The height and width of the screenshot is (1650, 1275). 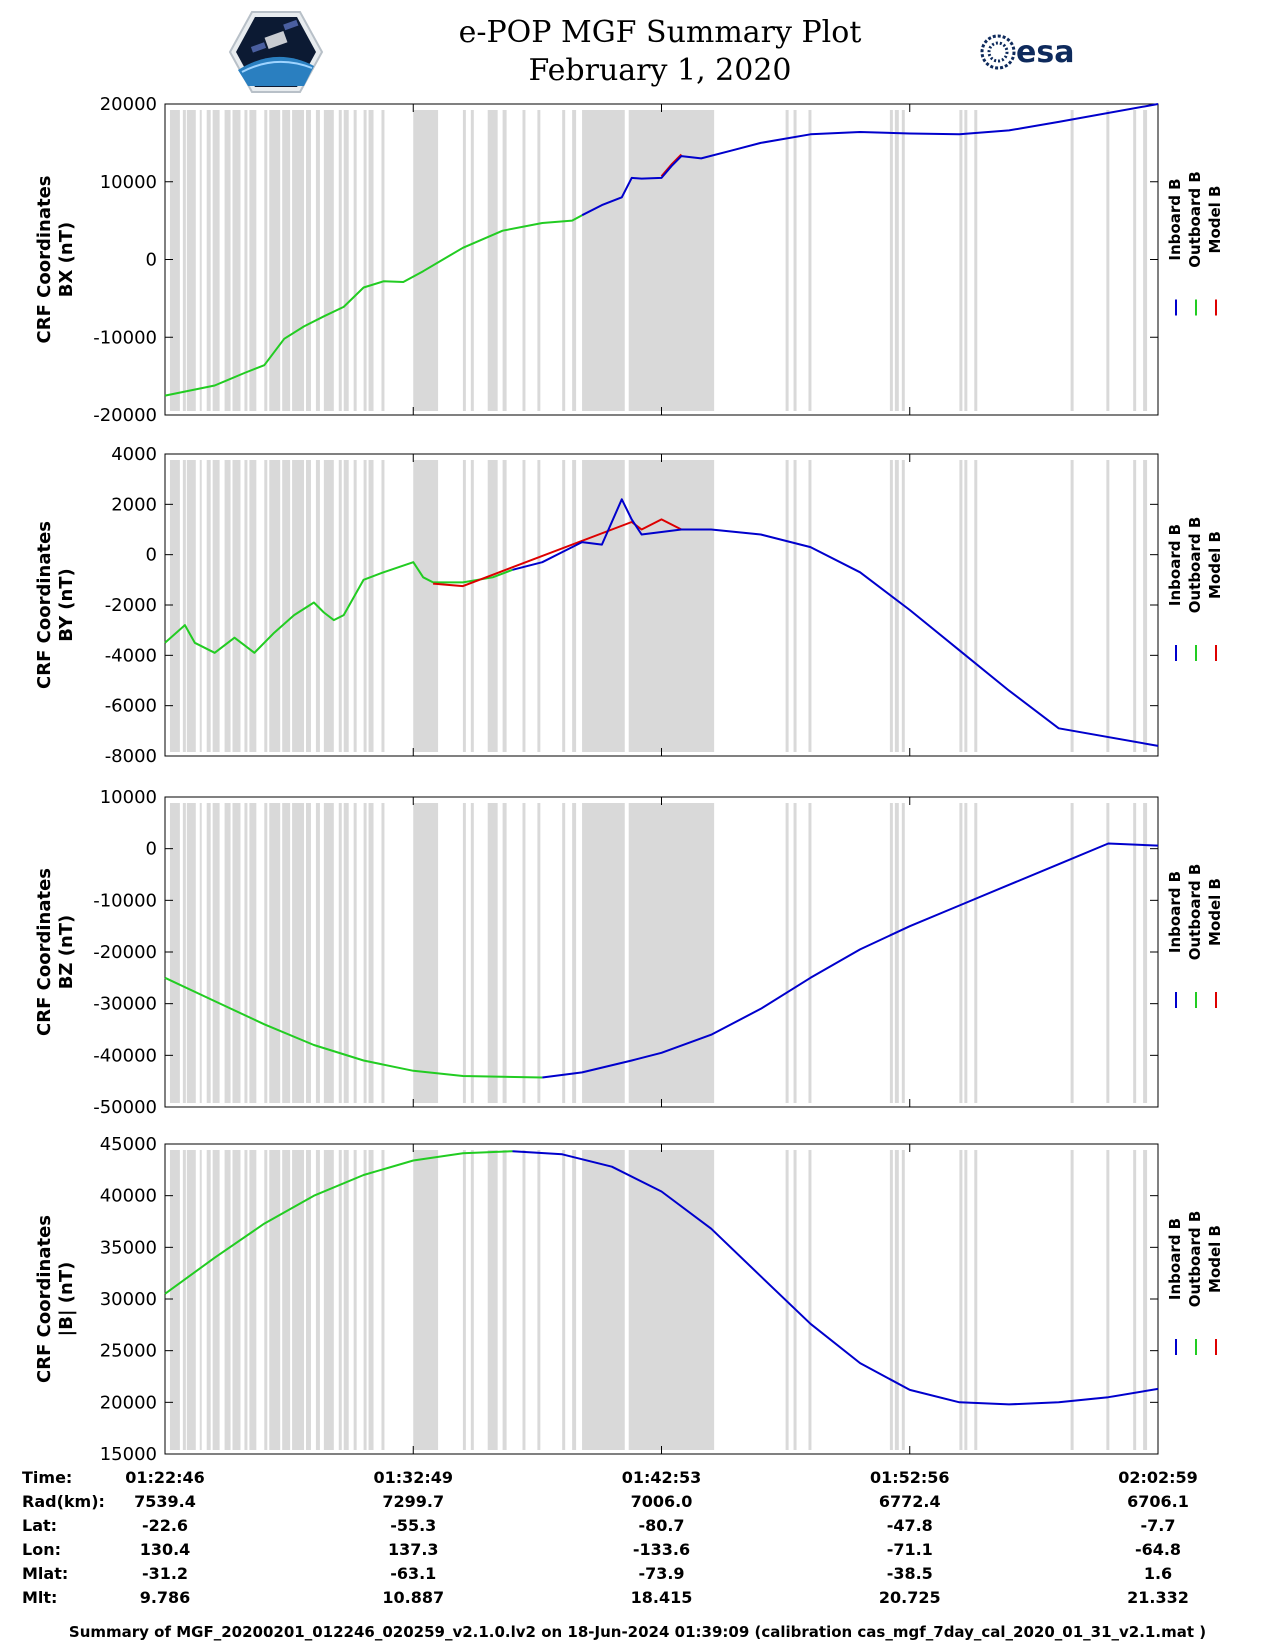 I want to click on esa-logo-text: esa, so click(x=1045, y=52).